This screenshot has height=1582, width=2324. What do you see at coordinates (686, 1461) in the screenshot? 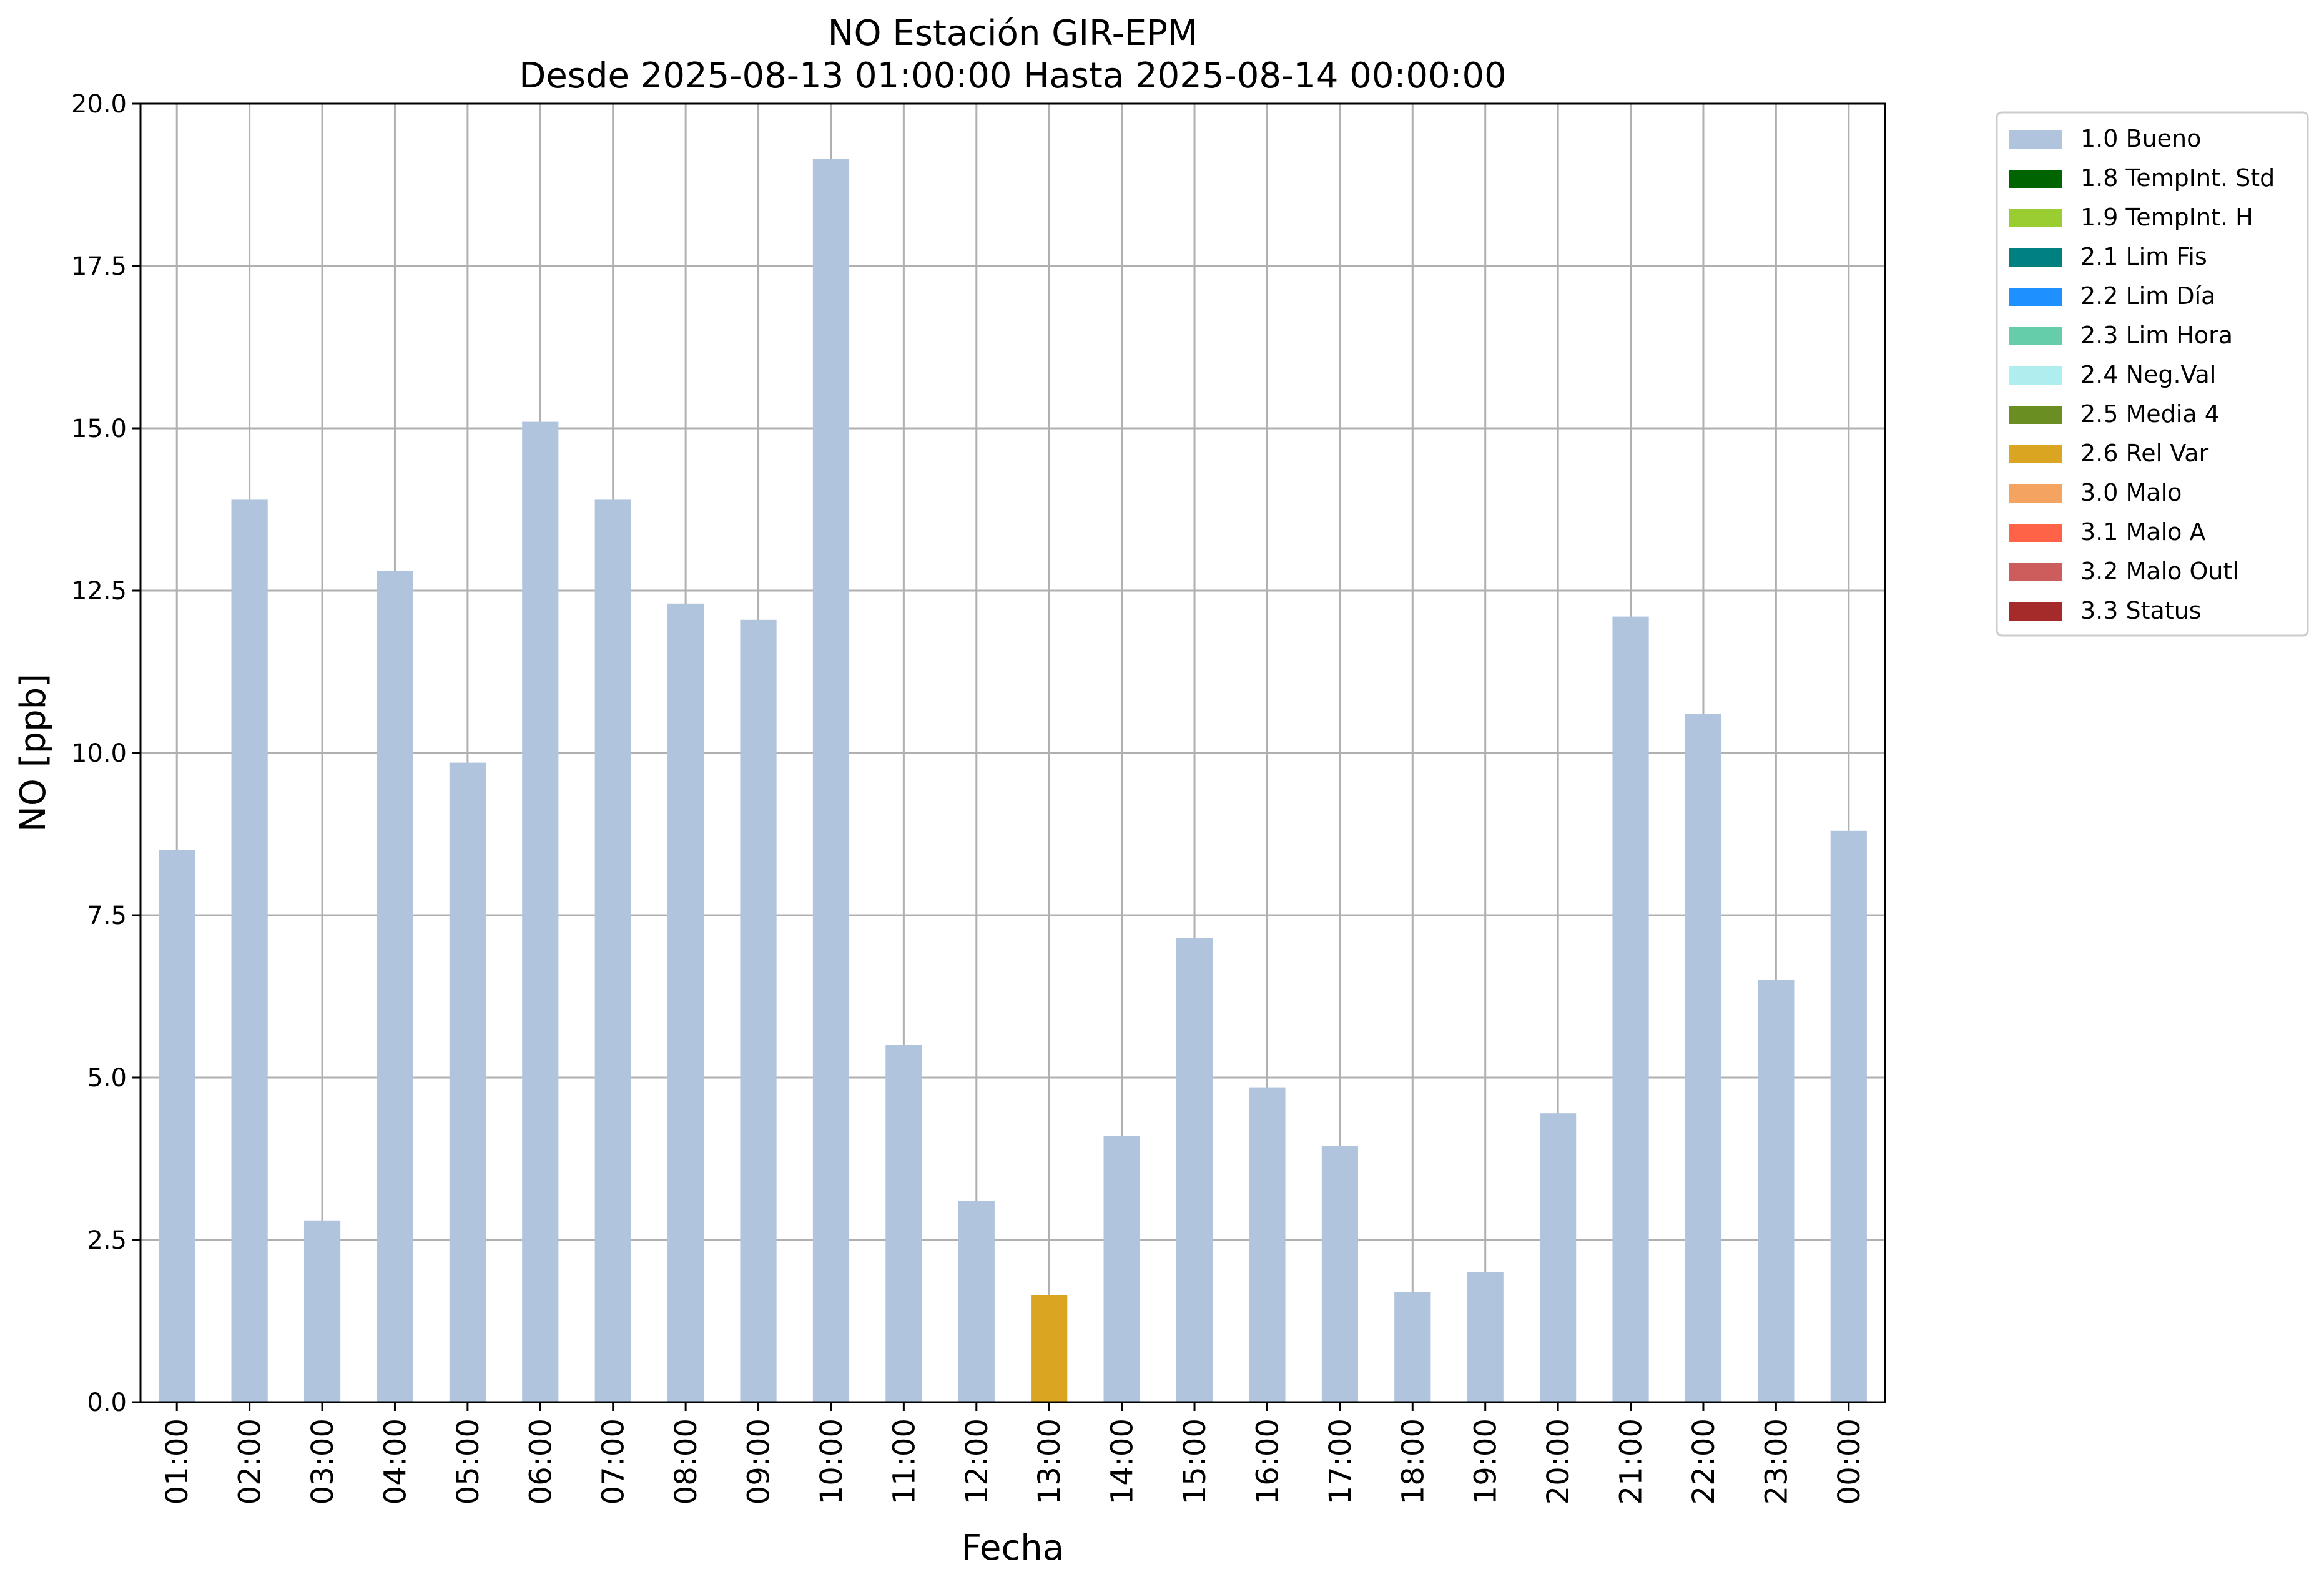
I see `x-tick-label: 08:00` at bounding box center [686, 1461].